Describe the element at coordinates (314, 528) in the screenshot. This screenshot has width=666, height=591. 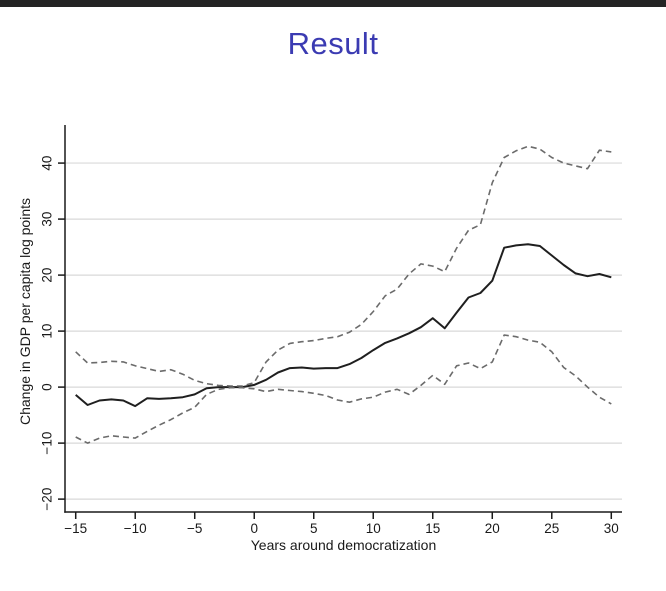
I see `x-tick-label: 5` at that location.